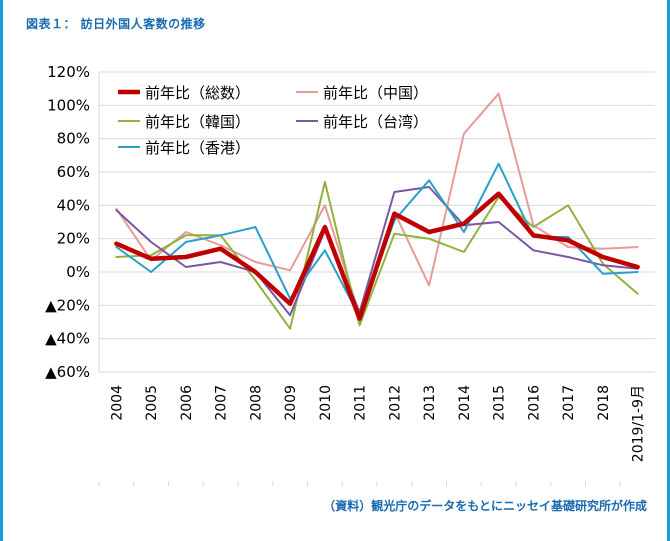 Image resolution: width=670 pixels, height=541 pixels. I want to click on x-tick-label: 2018, so click(604, 403).